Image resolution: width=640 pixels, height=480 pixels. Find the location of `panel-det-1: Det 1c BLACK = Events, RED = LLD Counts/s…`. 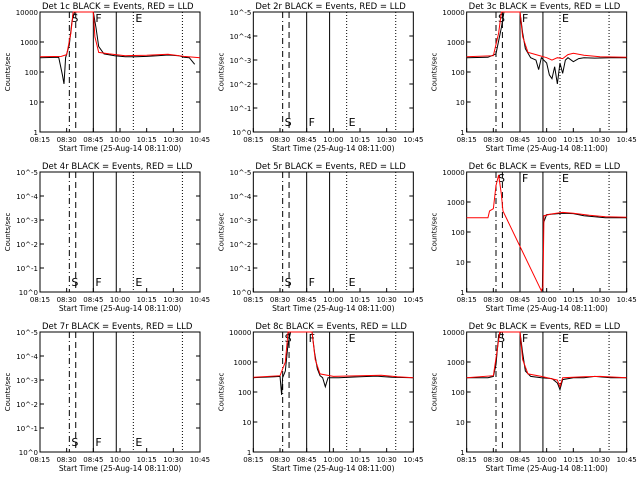

panel-det-1: Det 1c BLACK = Events, RED = LLD Counts/s… is located at coordinates (107, 77).